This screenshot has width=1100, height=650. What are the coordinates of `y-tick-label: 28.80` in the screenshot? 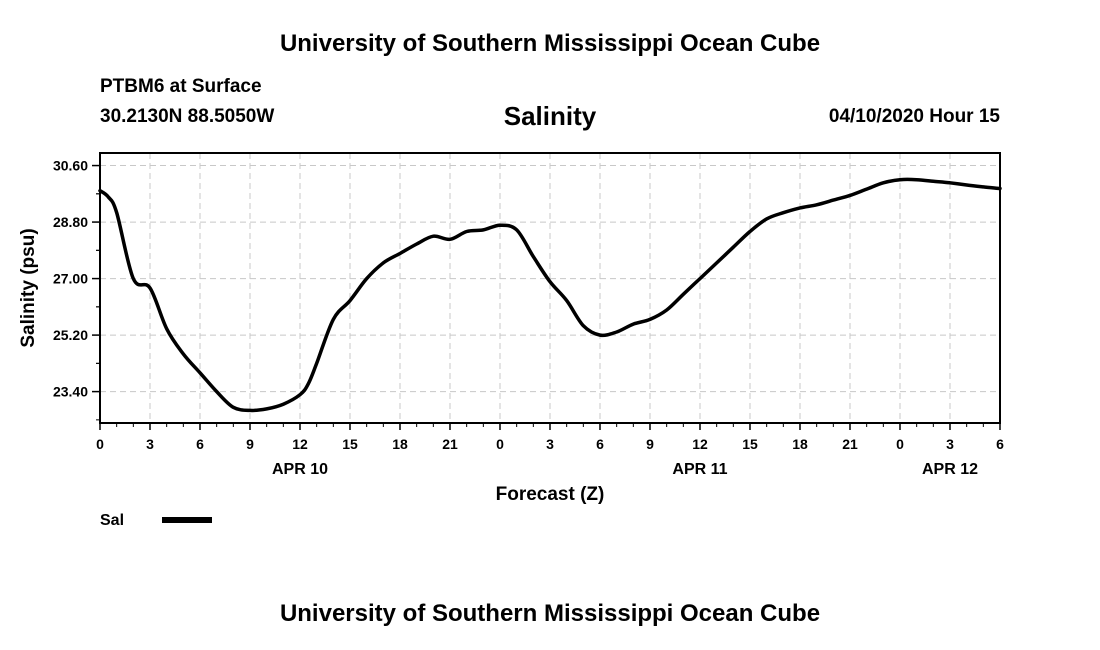 It's located at (70, 222).